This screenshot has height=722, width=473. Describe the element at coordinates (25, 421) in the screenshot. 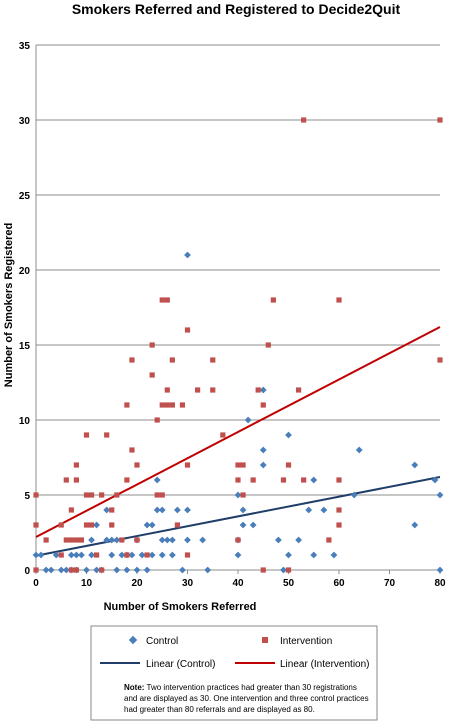

I see `y-tick-label: 10` at that location.